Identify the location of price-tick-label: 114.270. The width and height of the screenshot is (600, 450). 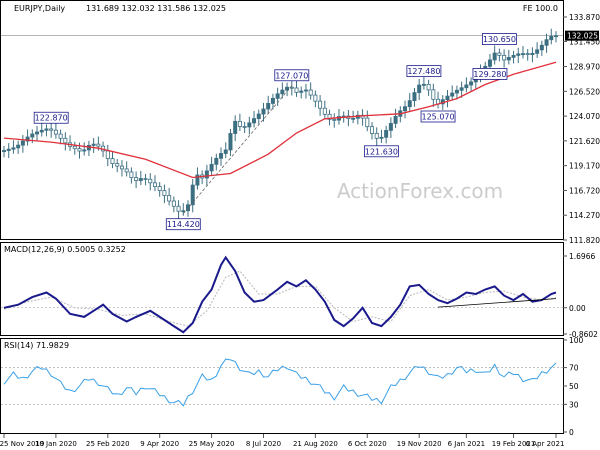
(584, 215).